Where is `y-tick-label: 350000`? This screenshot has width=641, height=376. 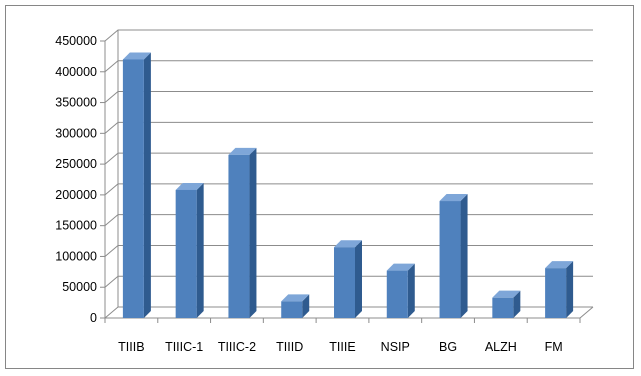
y-tick-label: 350000 is located at coordinates (76, 103).